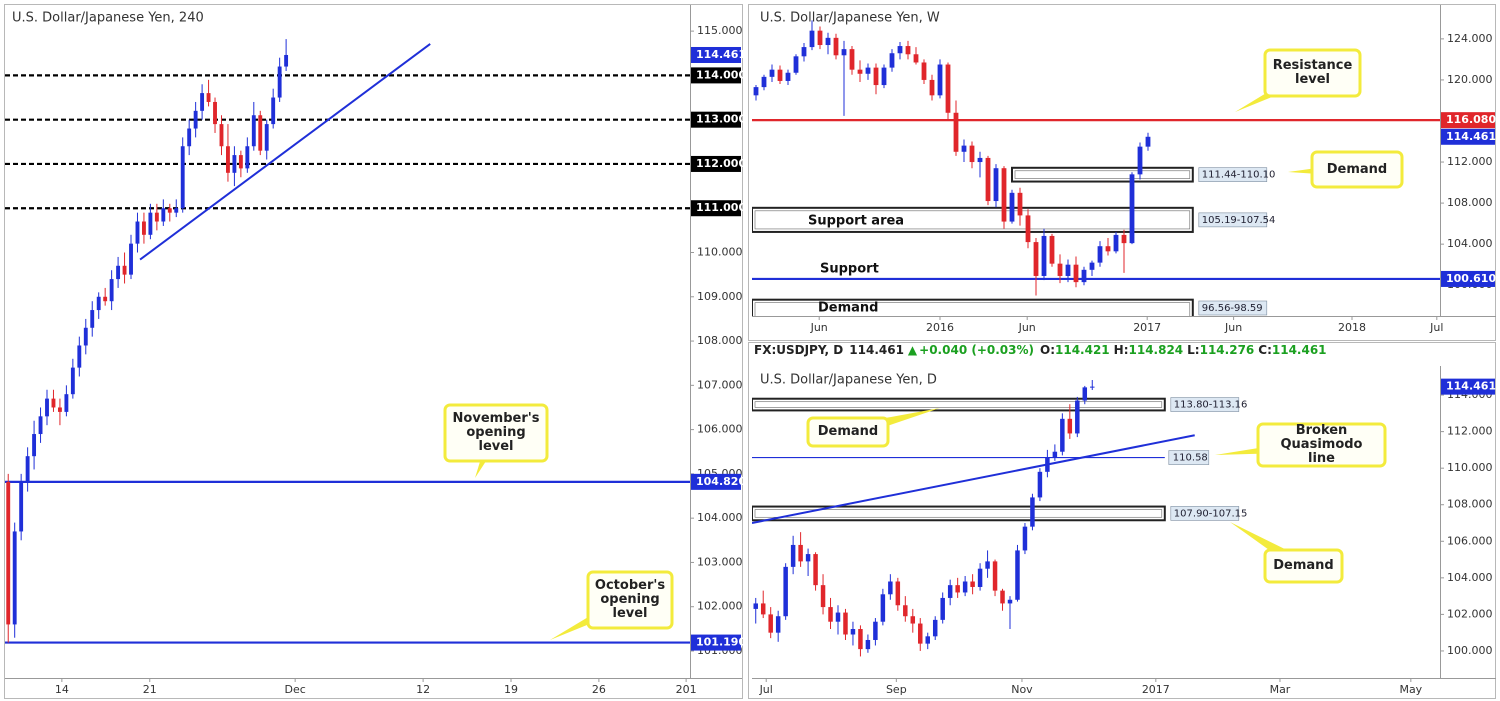 The height and width of the screenshot is (701, 1500). I want to click on y-tick-label: 109.000, so click(720, 296).